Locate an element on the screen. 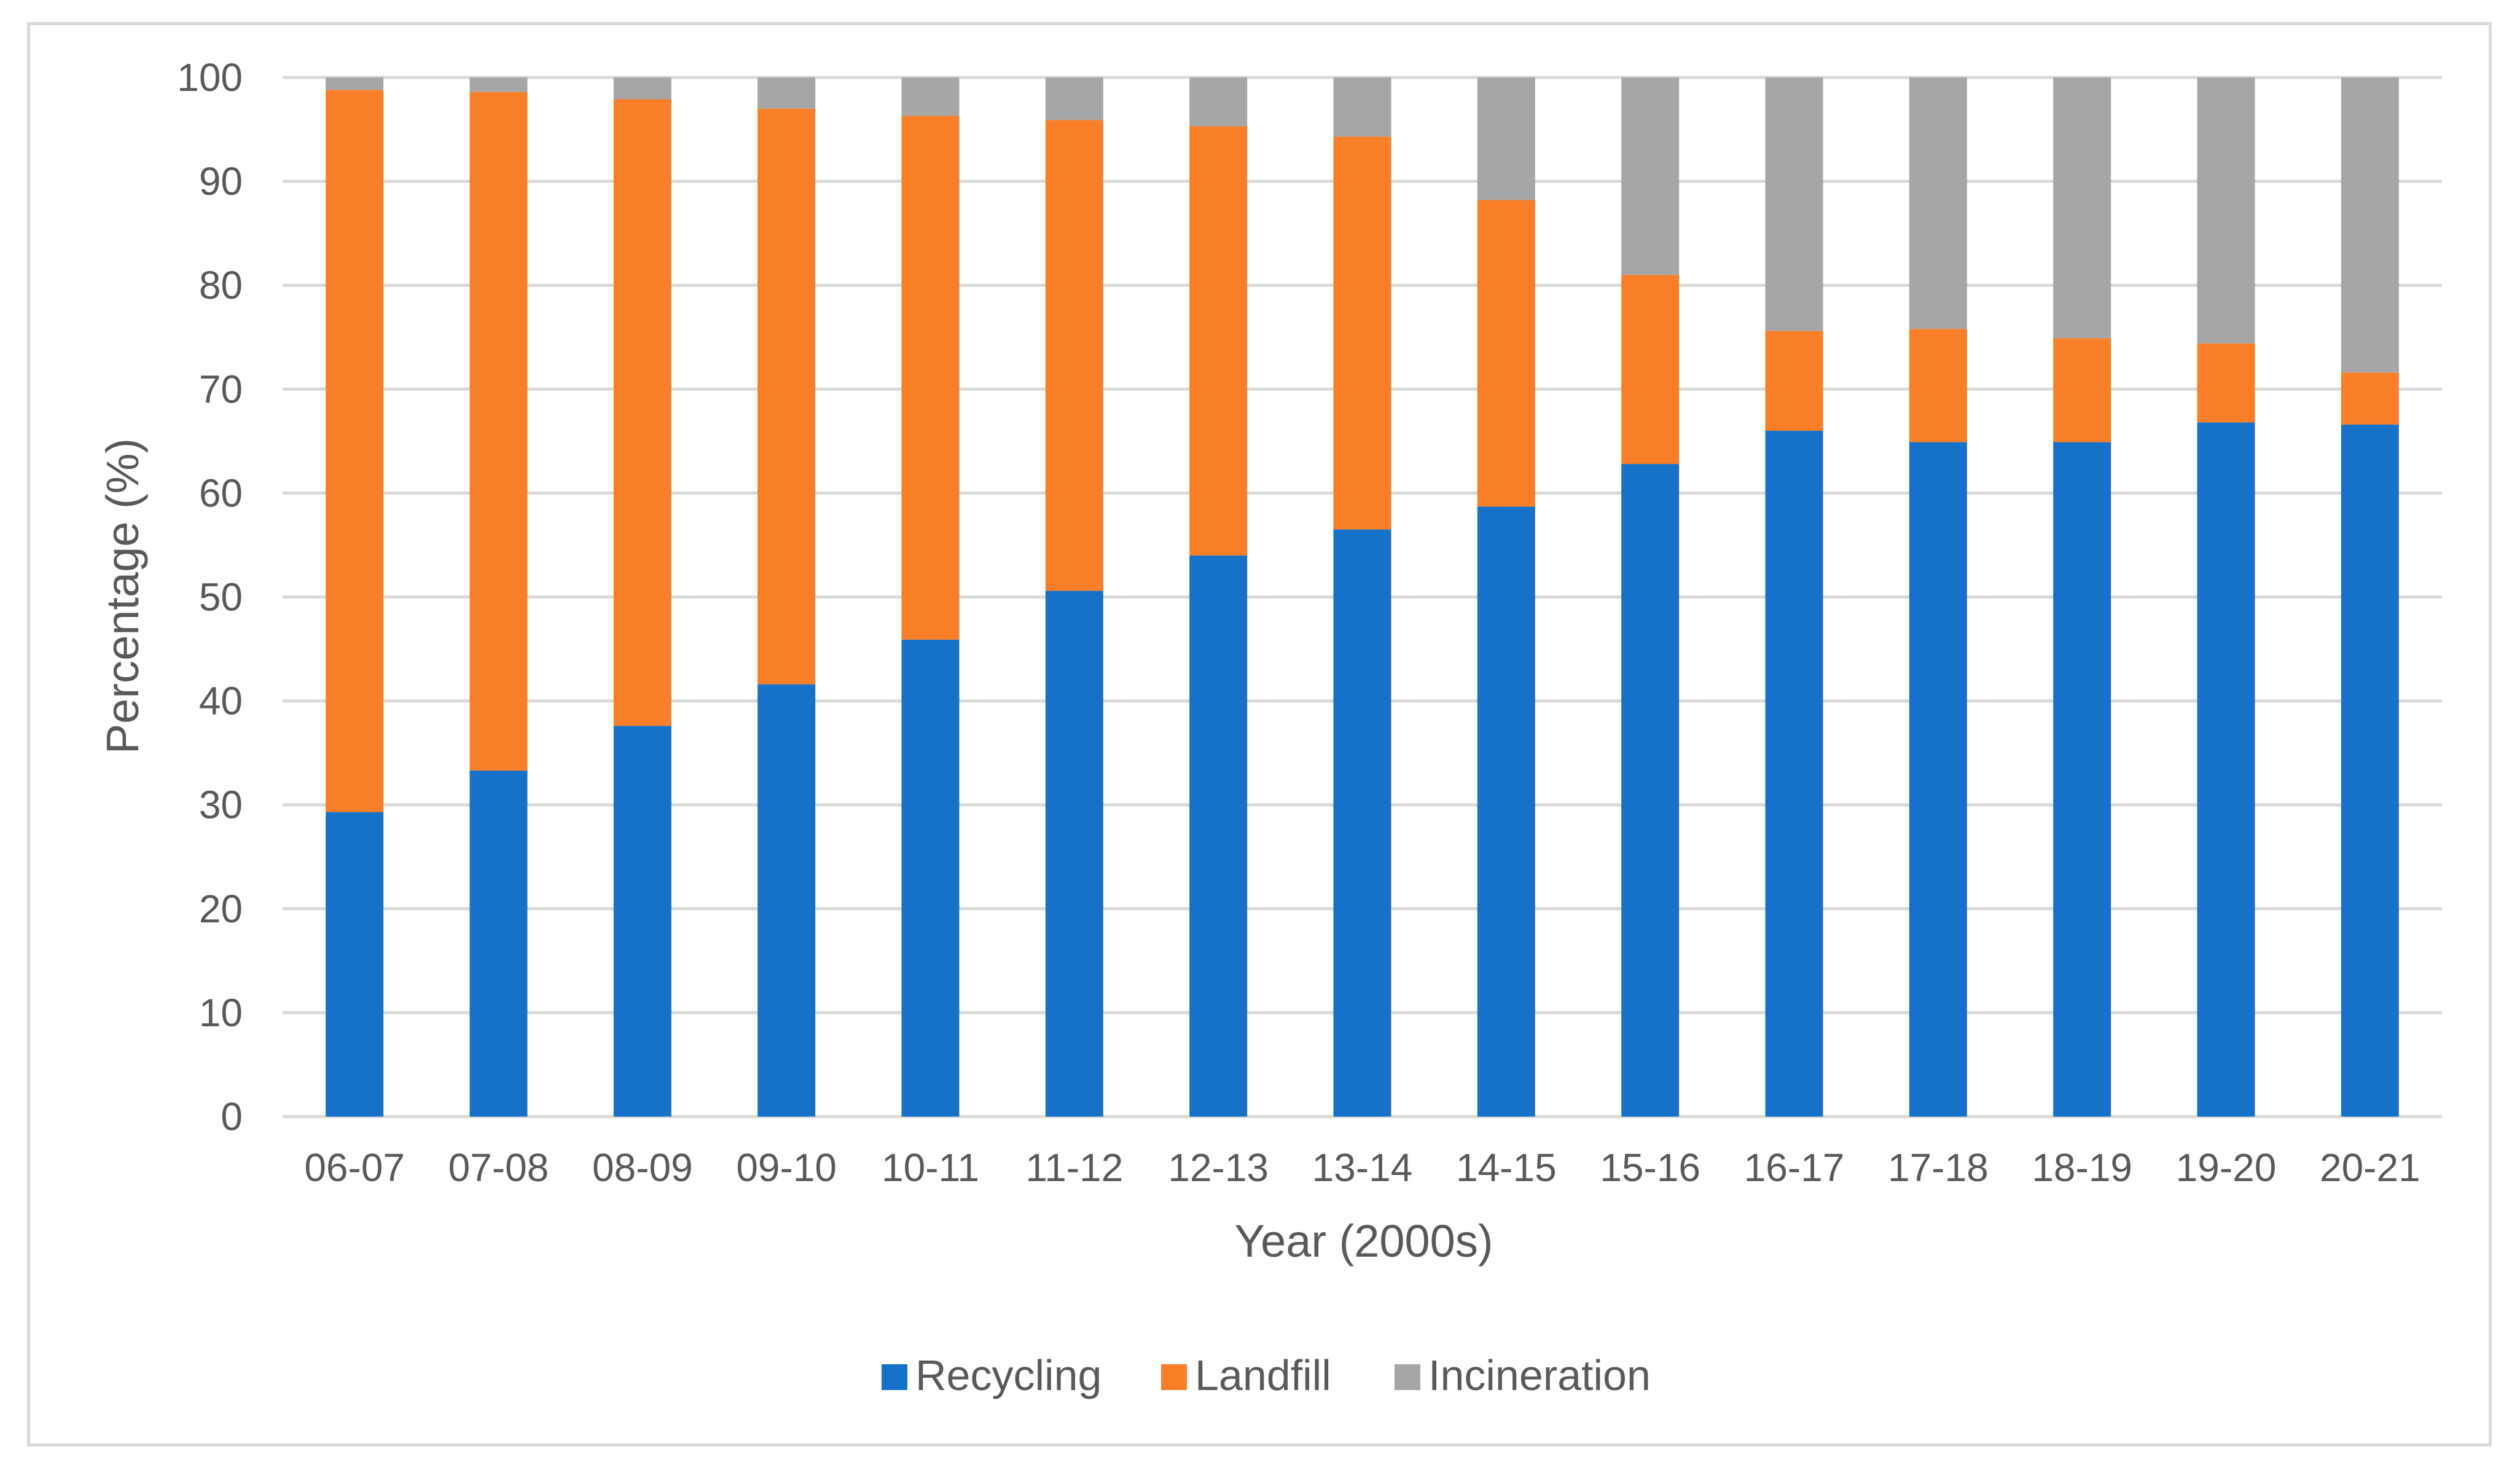  y-tick-label: 30 is located at coordinates (221, 805).